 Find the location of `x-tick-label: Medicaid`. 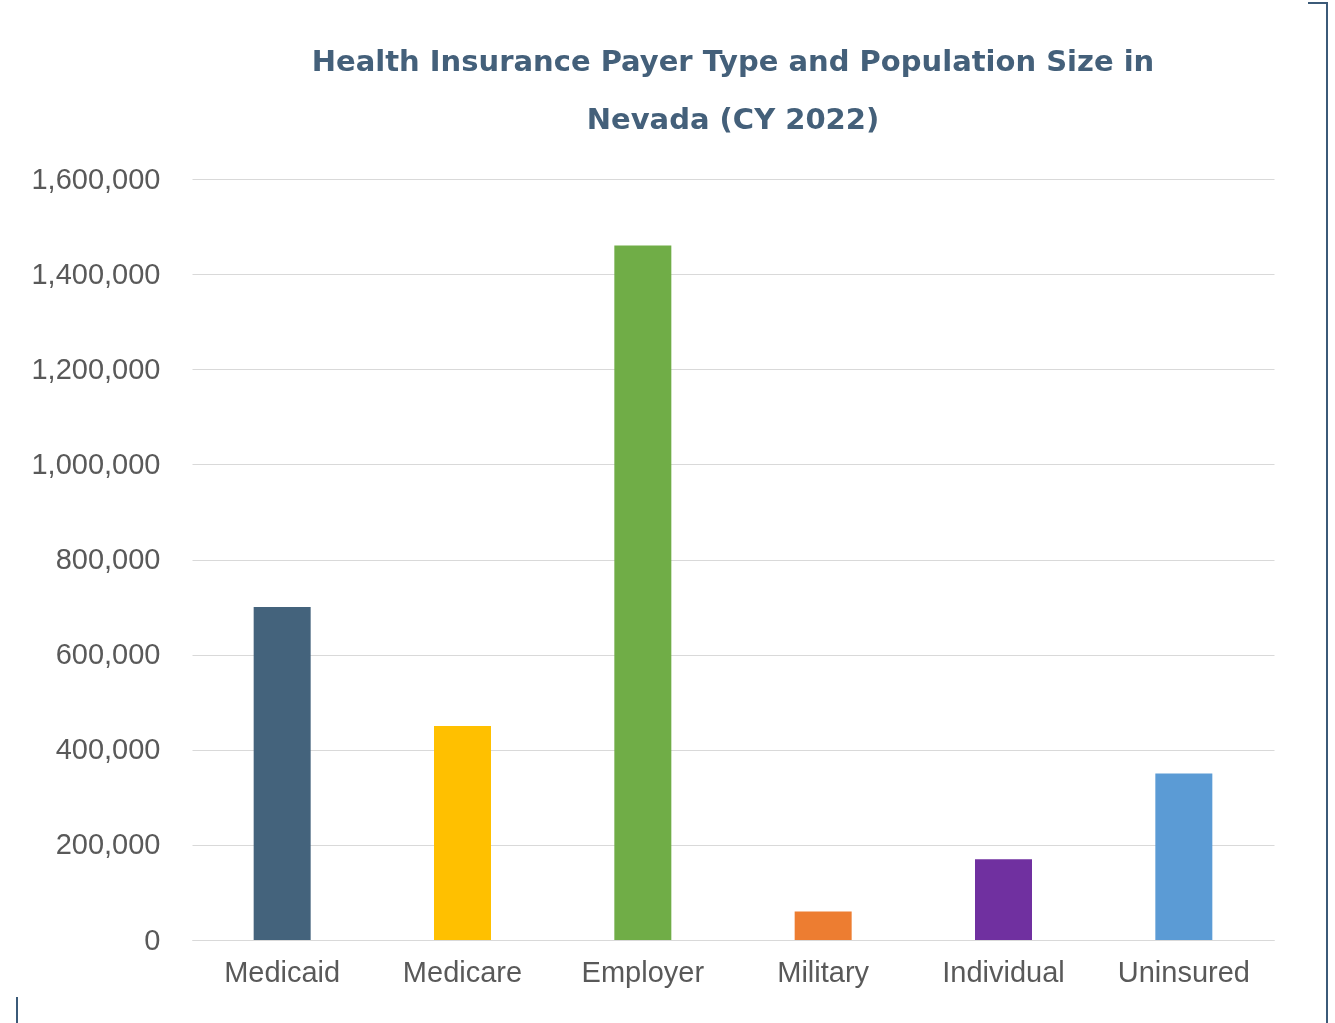

x-tick-label: Medicaid is located at coordinates (282, 971).